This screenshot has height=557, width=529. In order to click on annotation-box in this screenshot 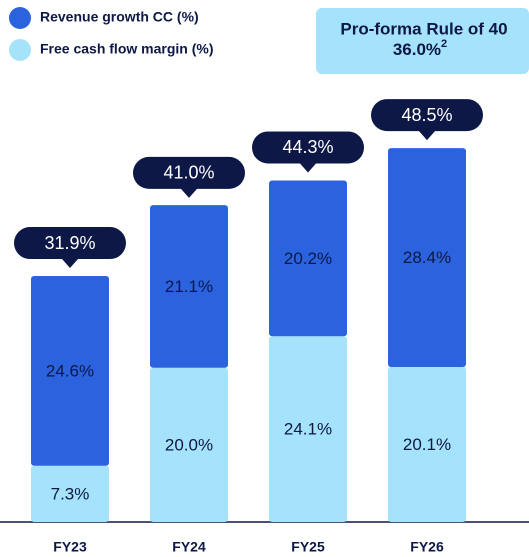, I will do `click(422, 41)`.